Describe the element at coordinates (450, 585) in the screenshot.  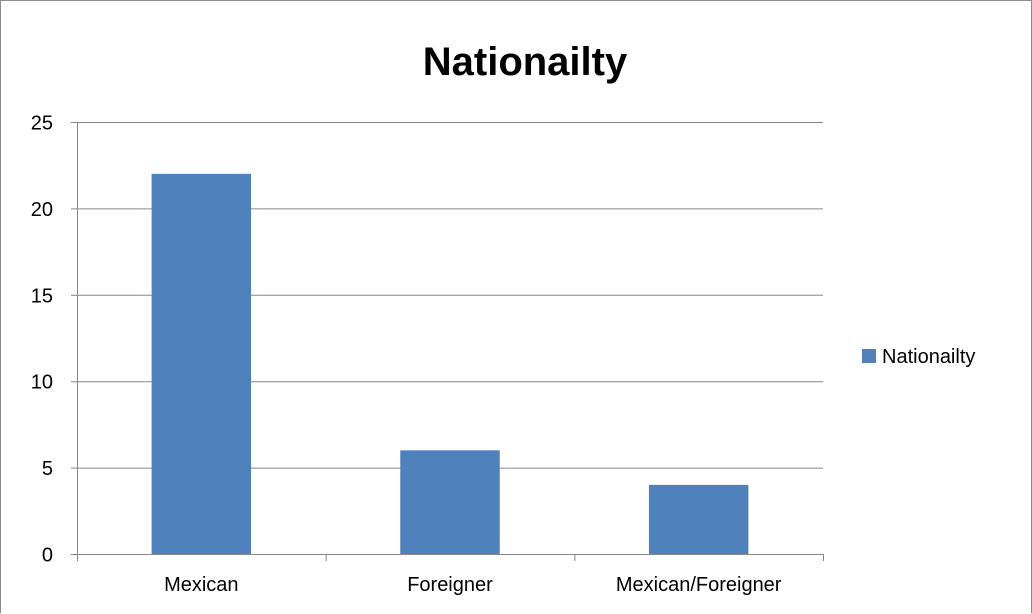
I see `x-tick-label: Foreigner` at that location.